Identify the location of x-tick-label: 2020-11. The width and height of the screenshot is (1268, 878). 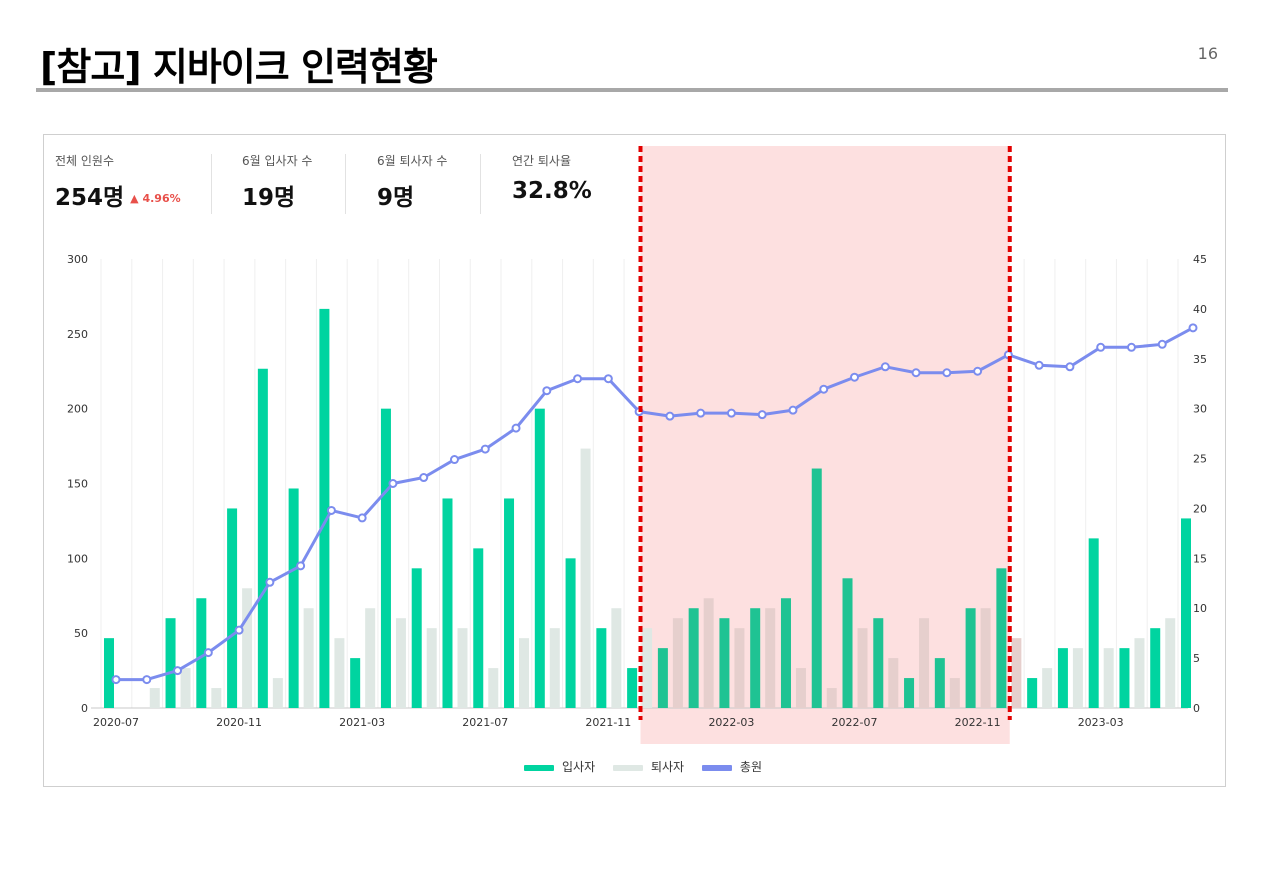
(239, 722).